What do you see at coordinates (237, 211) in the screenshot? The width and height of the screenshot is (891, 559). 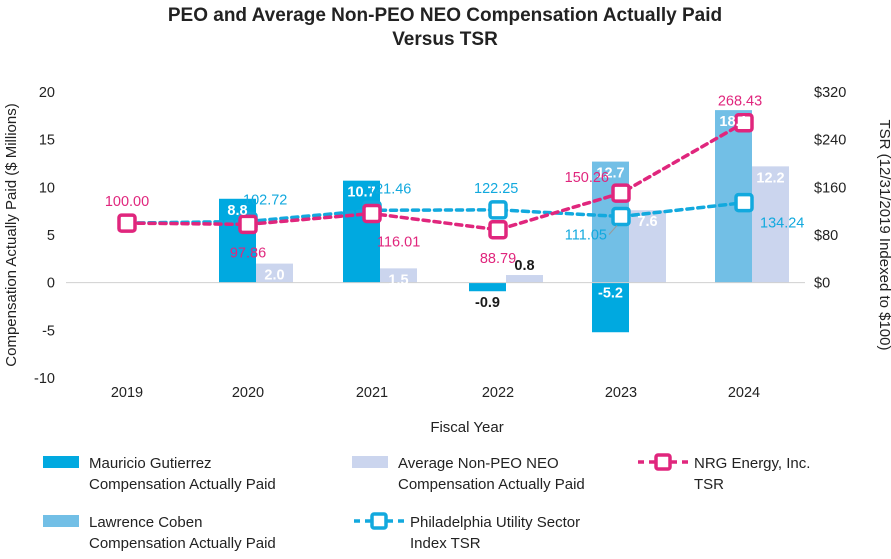 I see `bar-gutierrez-label: 8.8` at bounding box center [237, 211].